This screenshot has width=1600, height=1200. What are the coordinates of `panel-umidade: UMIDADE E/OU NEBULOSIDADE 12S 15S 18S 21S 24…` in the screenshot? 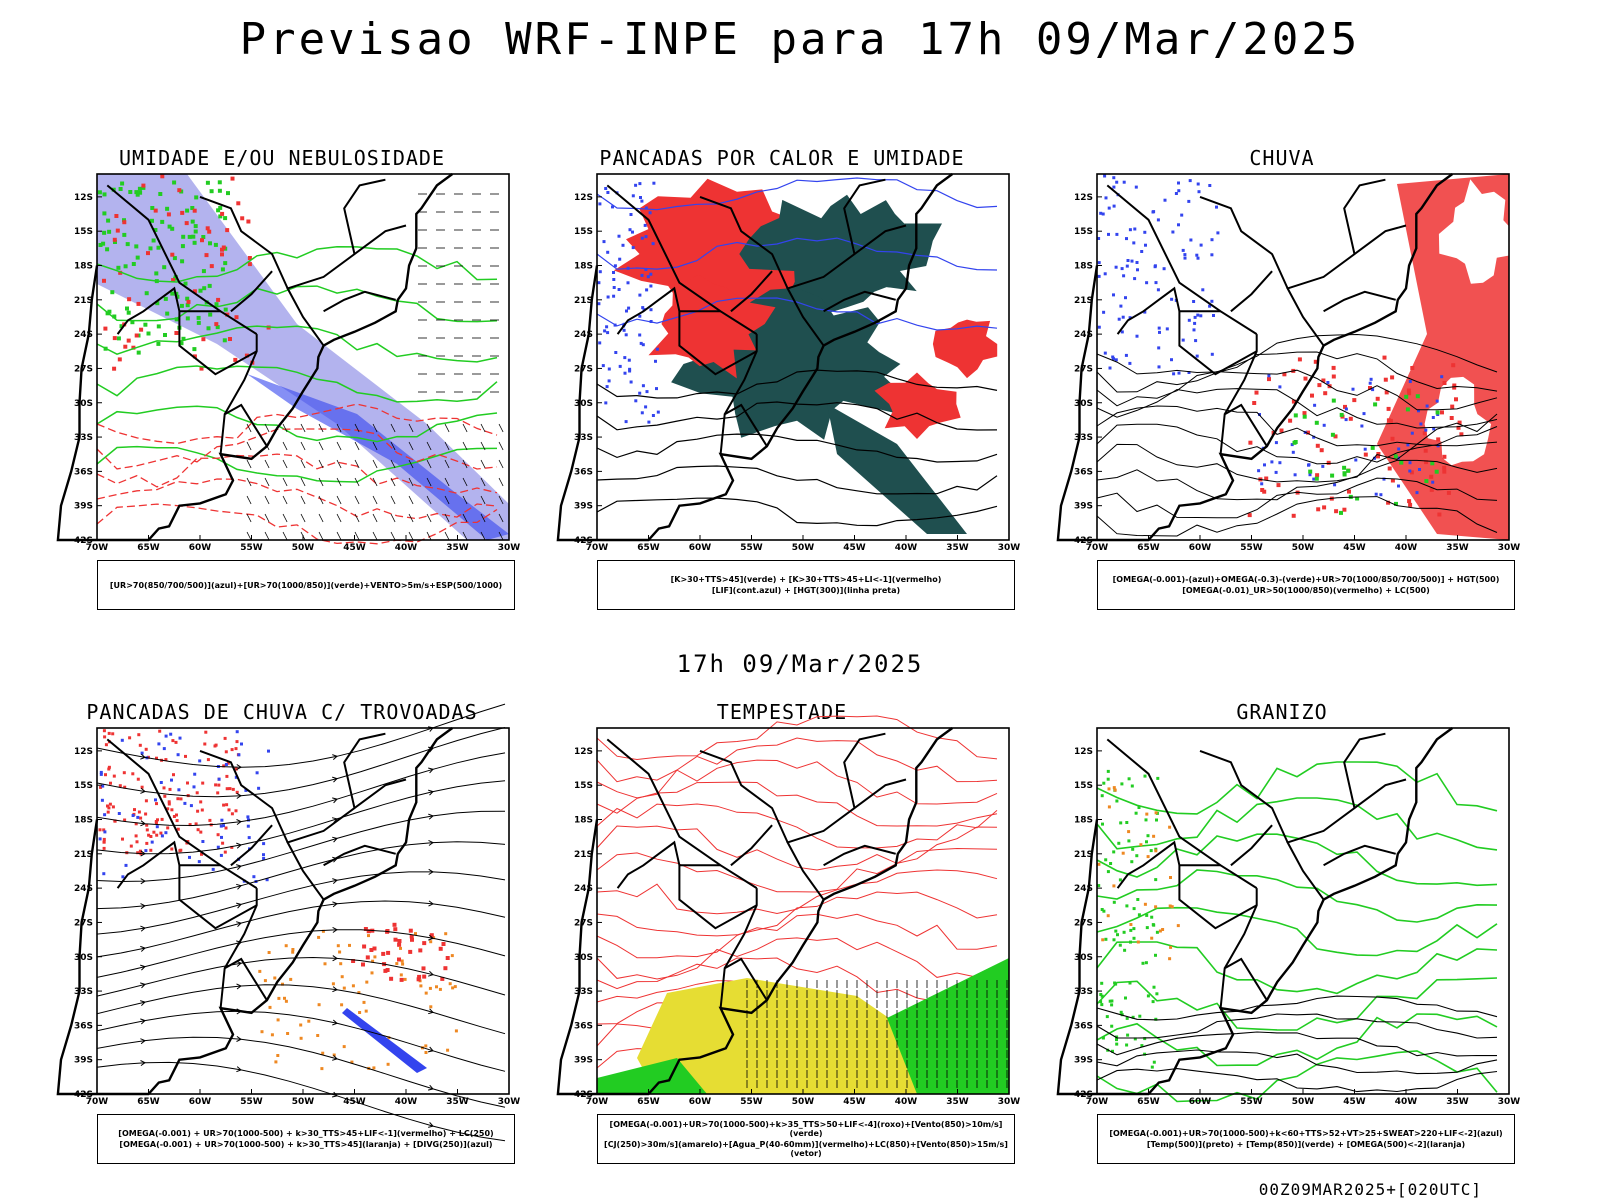 It's located at (283, 391).